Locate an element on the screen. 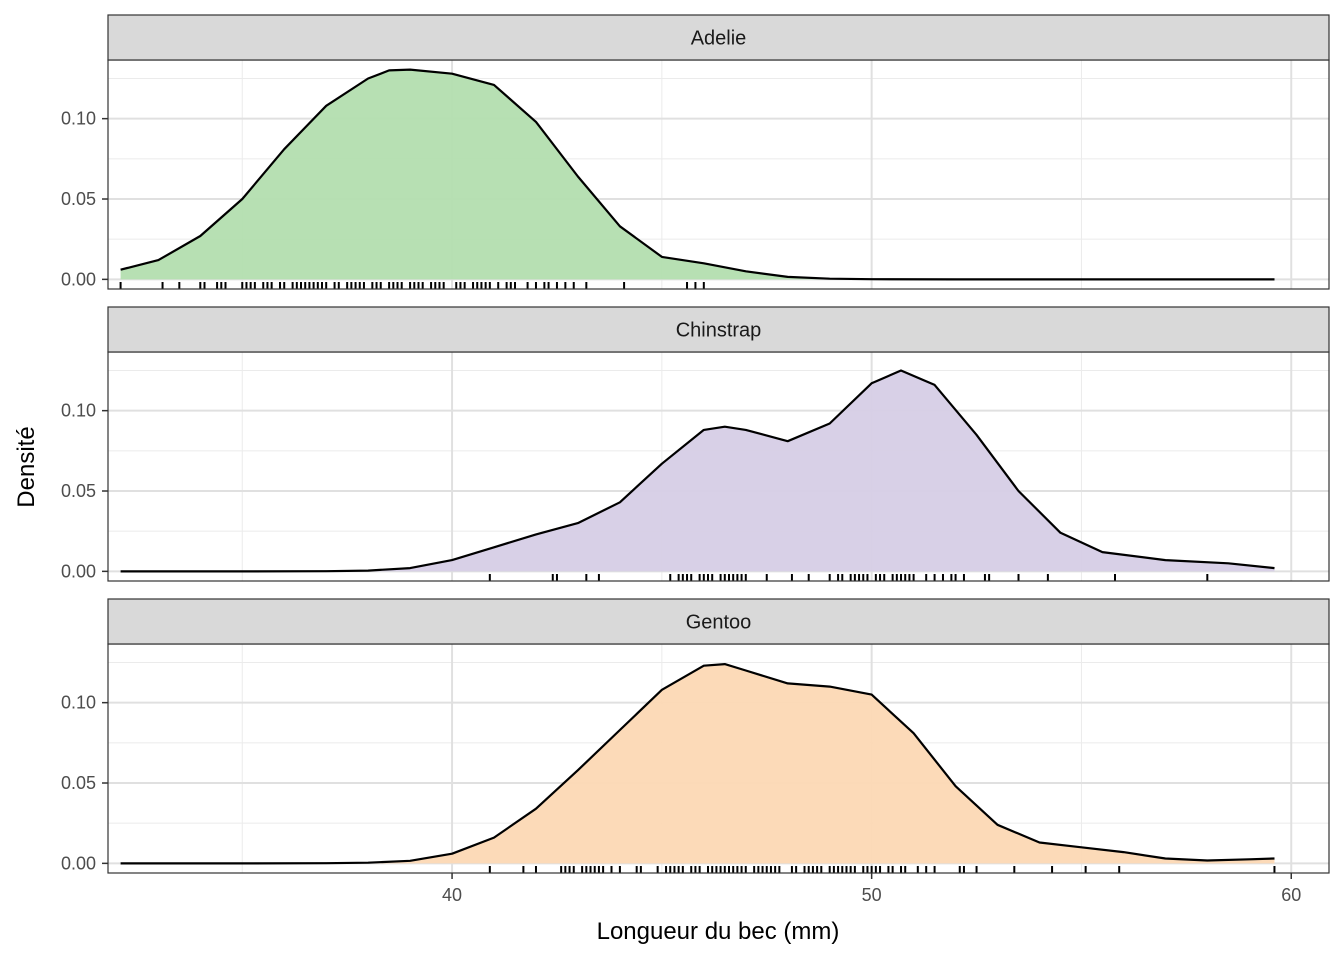 The image size is (1344, 960). facet-strip-label: Adelie is located at coordinates (719, 39).